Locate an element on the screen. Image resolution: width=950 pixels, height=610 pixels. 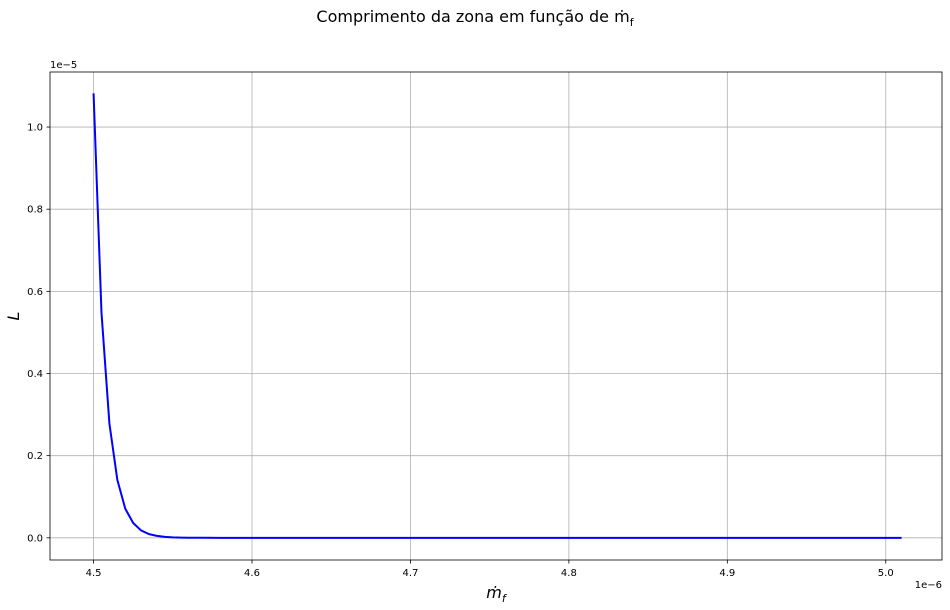
y-tick-label: 0.0 is located at coordinates (35, 538).